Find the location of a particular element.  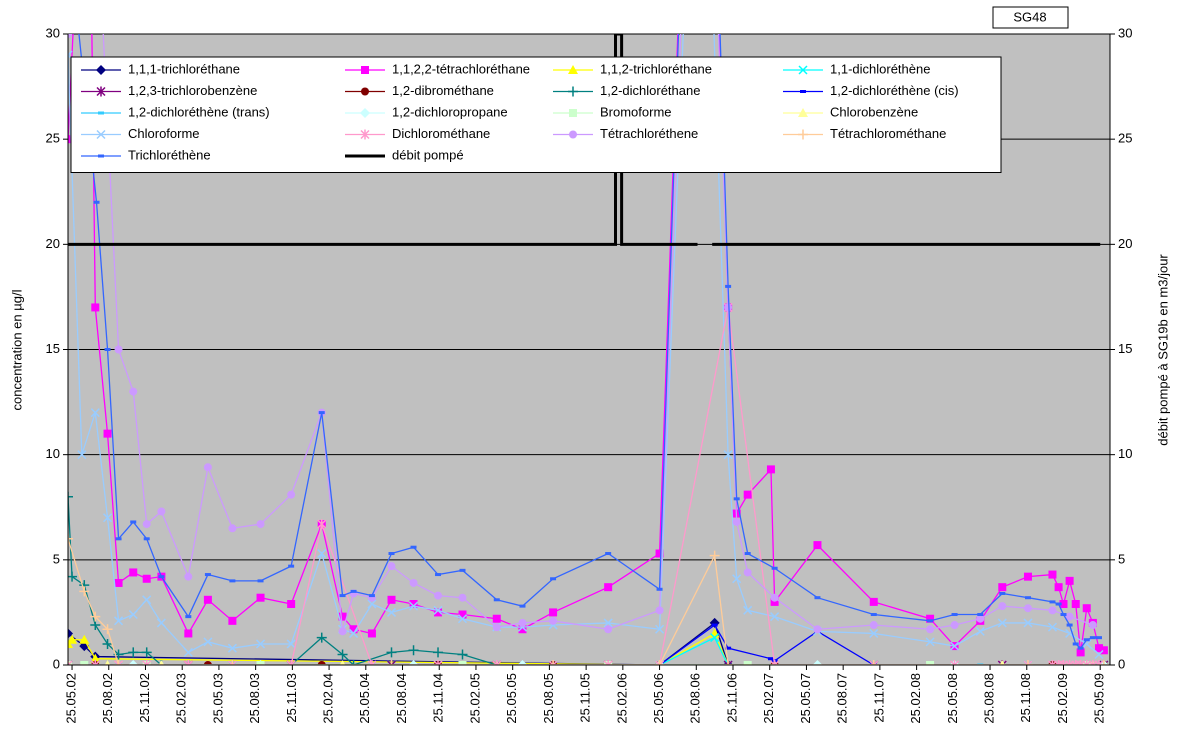

x-tick-label: 25.08.03 is located at coordinates (254, 698).